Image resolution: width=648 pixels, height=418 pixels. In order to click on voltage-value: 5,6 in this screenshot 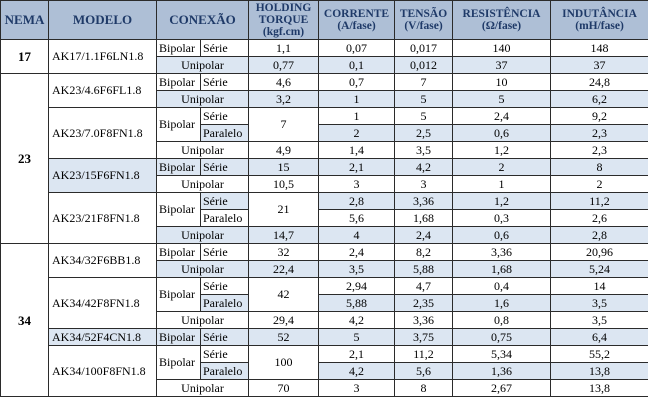, I will do `click(424, 371)`.